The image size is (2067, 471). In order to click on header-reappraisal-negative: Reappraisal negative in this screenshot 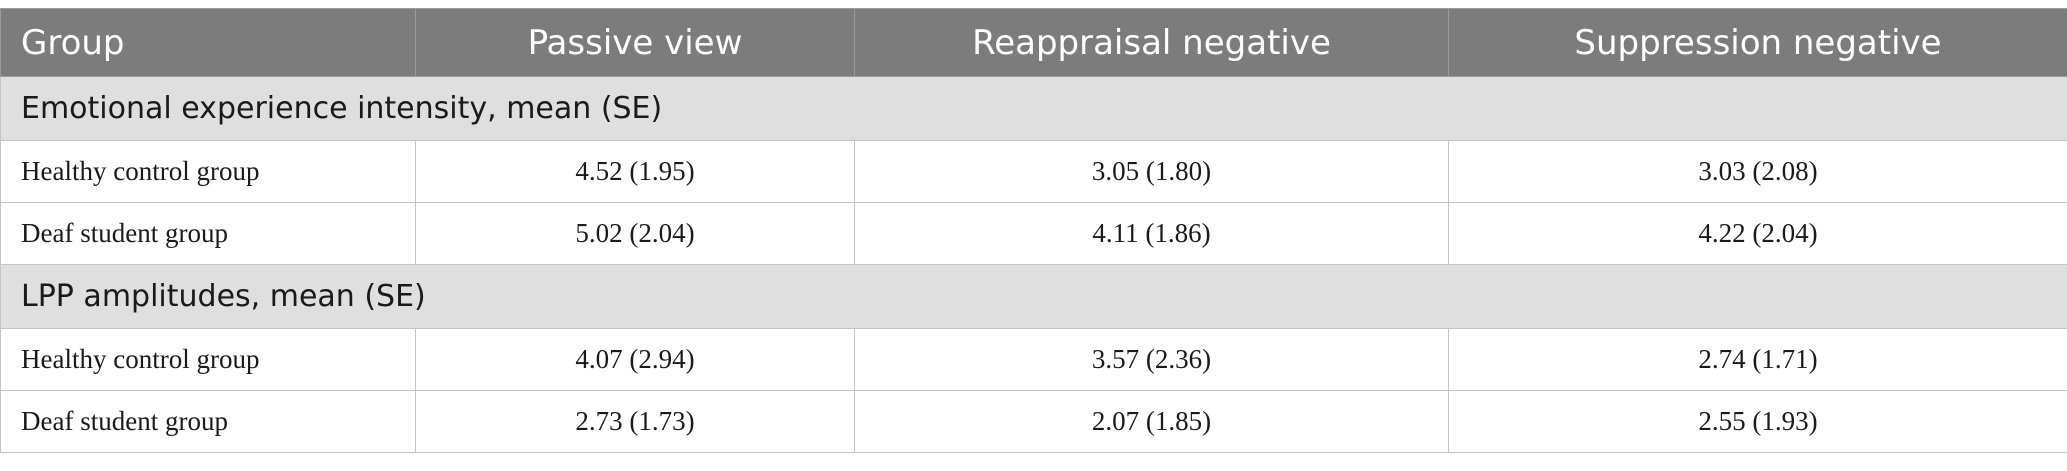, I will do `click(1151, 42)`.